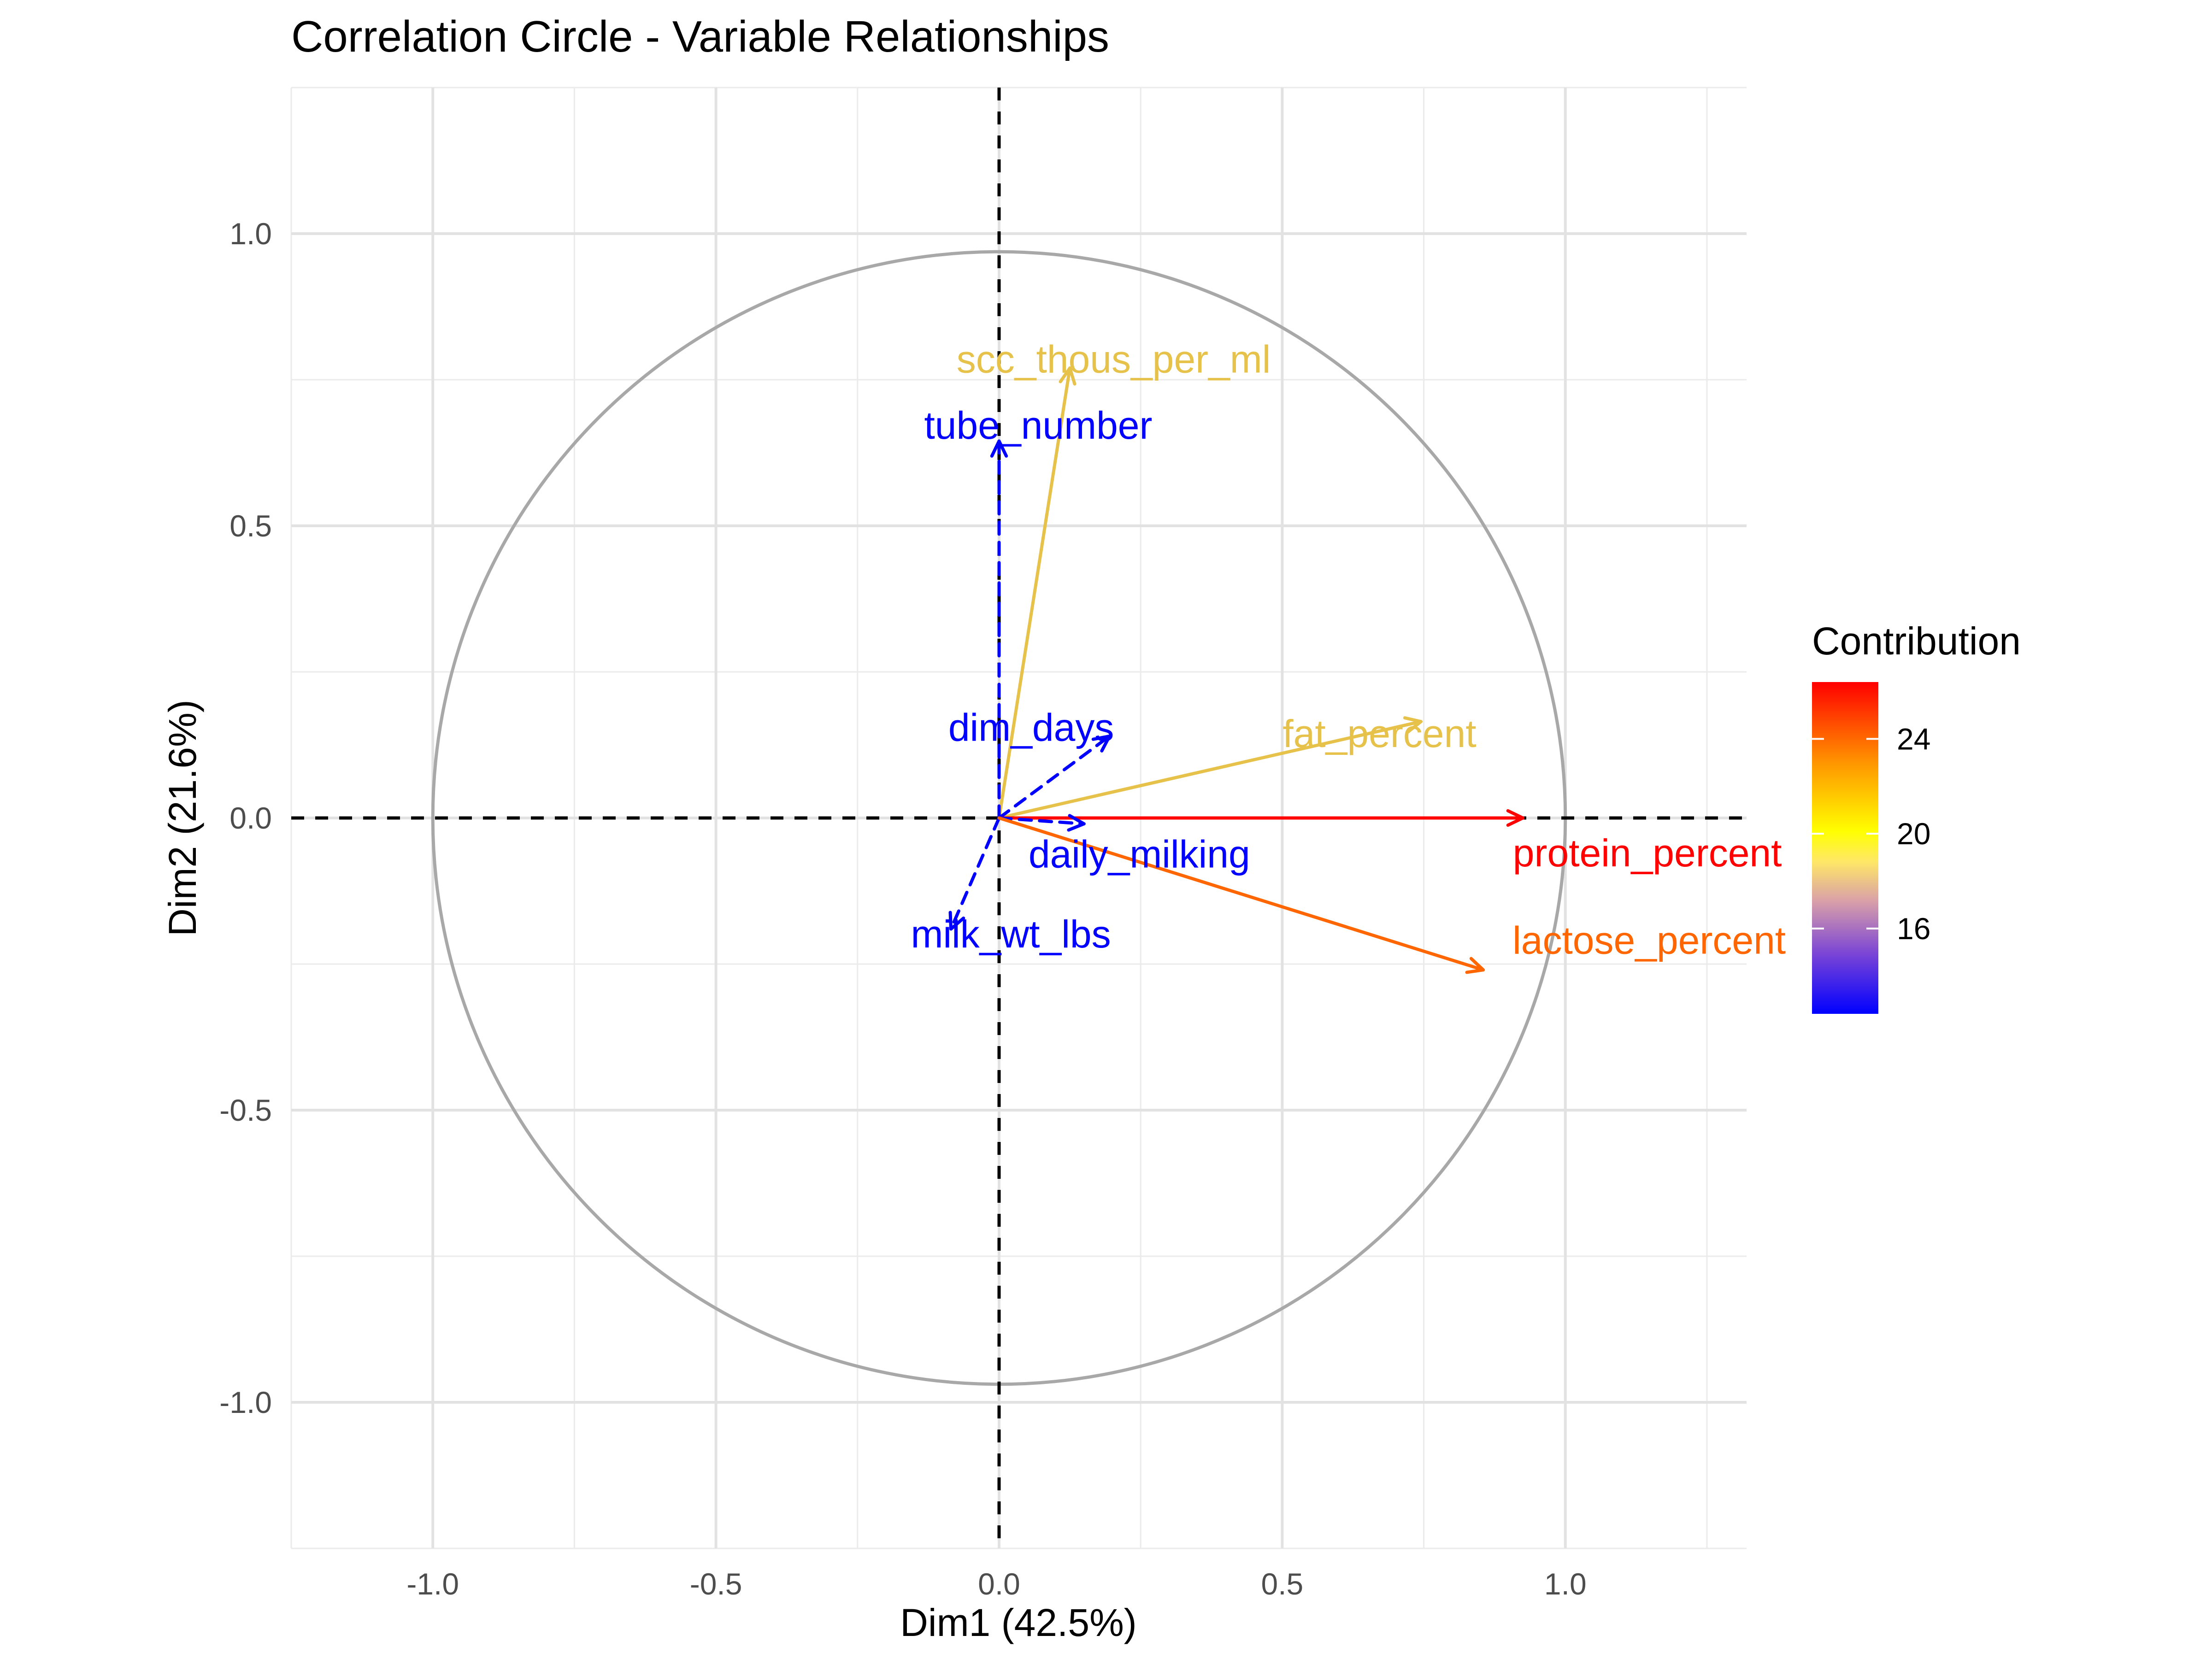  Describe the element at coordinates (245, 1402) in the screenshot. I see `y-tick-label: -1.0` at that location.